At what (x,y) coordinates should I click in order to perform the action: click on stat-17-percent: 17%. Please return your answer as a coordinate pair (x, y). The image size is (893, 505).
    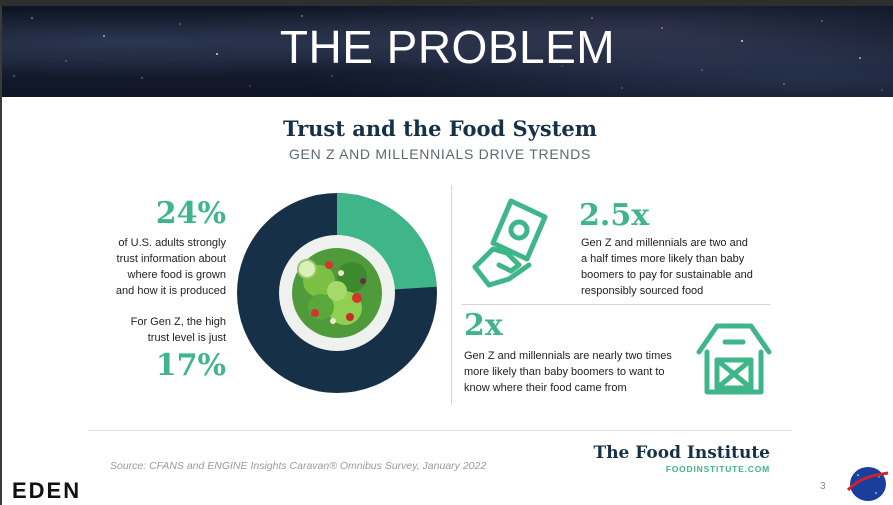
    Looking at the image, I should click on (190, 365).